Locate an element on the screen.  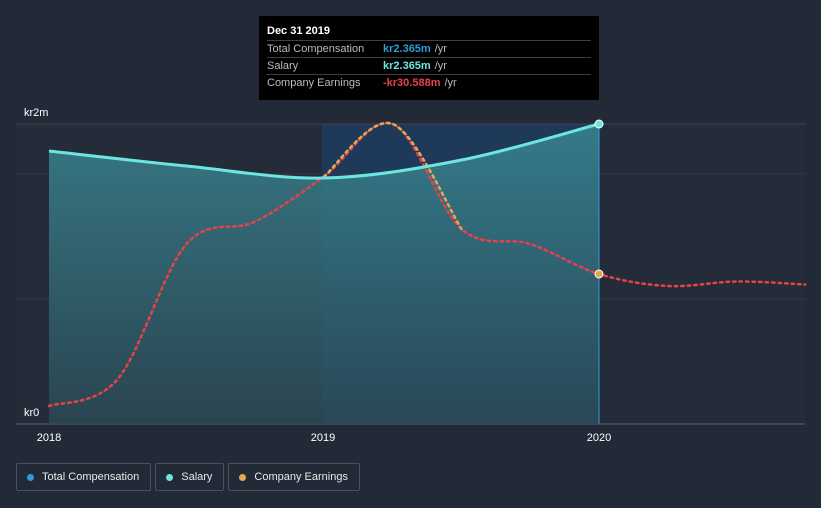
legend-total-compensation: Total Compensation is located at coordinates (84, 477).